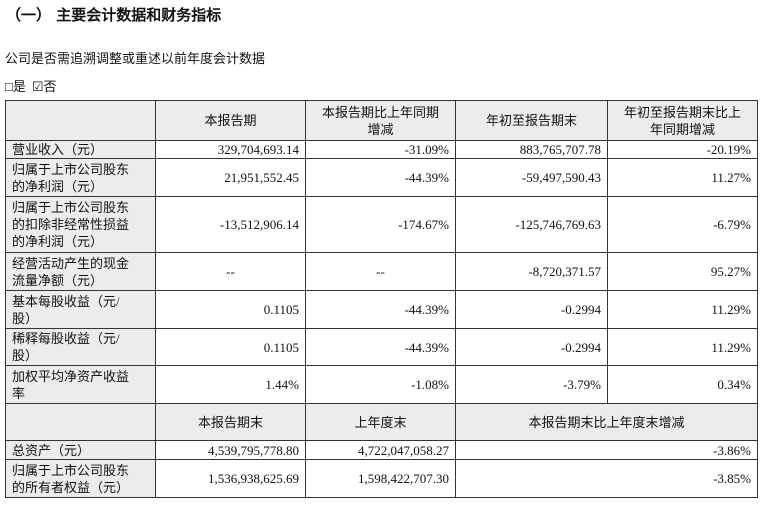 The width and height of the screenshot is (763, 505). Describe the element at coordinates (531, 149) in the screenshot. I see `cell: 883,765,707.78` at that location.